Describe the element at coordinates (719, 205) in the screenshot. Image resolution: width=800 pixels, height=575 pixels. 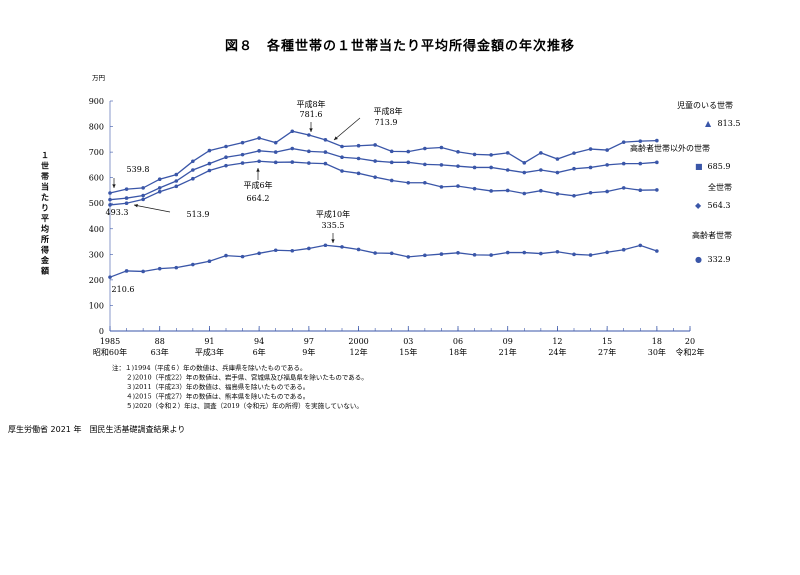
I see `series-end-value: 564.3` at that location.